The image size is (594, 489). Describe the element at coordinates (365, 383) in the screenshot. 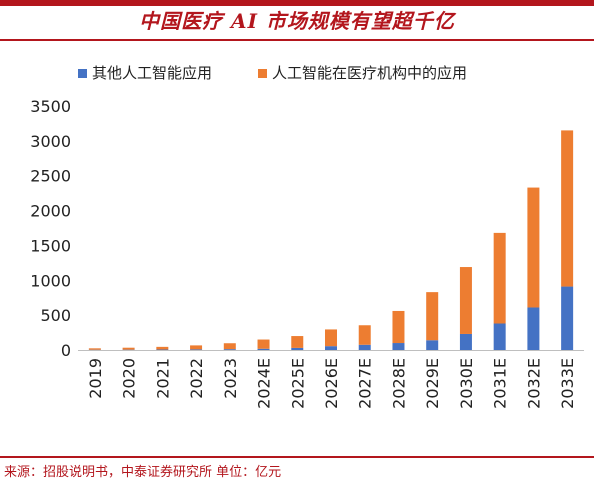

I see `x-tick-label-2027E: 2027E` at that location.